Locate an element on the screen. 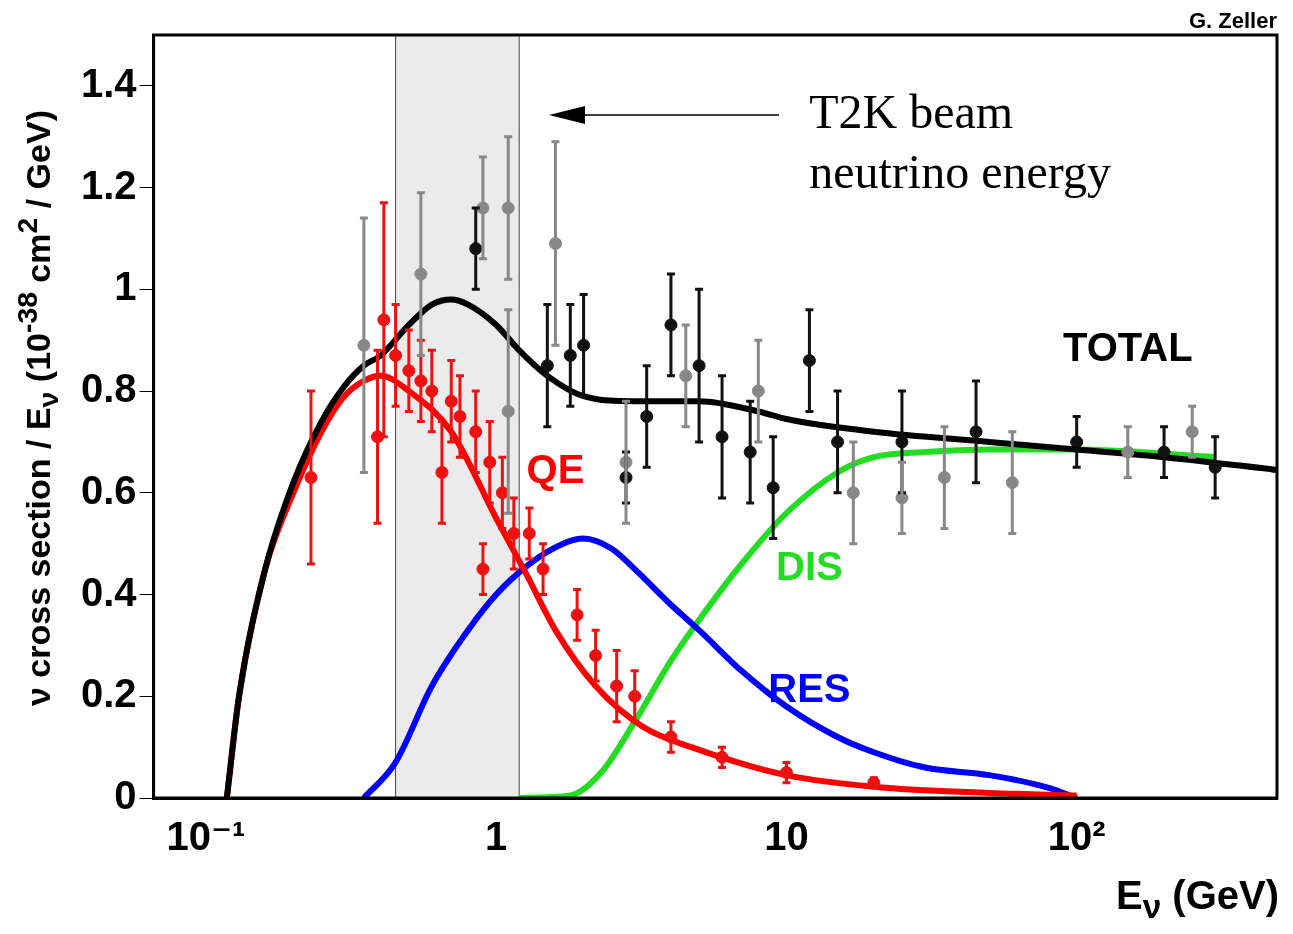 This screenshot has width=1293, height=934. annotation: T2K beam neutrino energy is located at coordinates (960, 141).